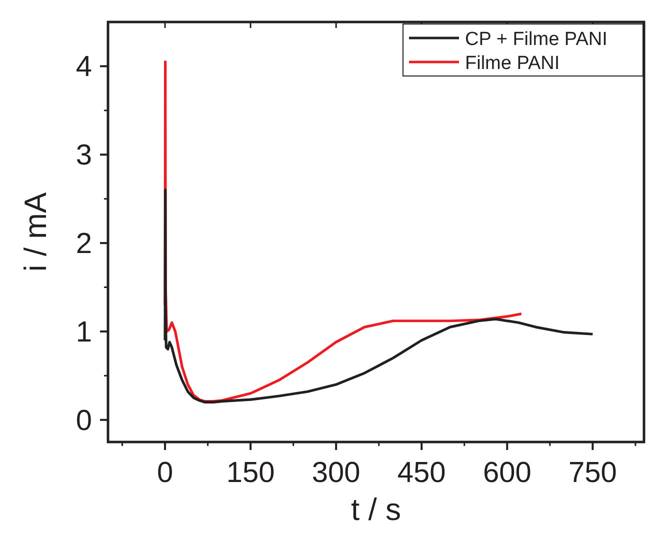 Image resolution: width=662 pixels, height=538 pixels. Describe the element at coordinates (35, 232) in the screenshot. I see `y-axis-title: i / mA` at that location.